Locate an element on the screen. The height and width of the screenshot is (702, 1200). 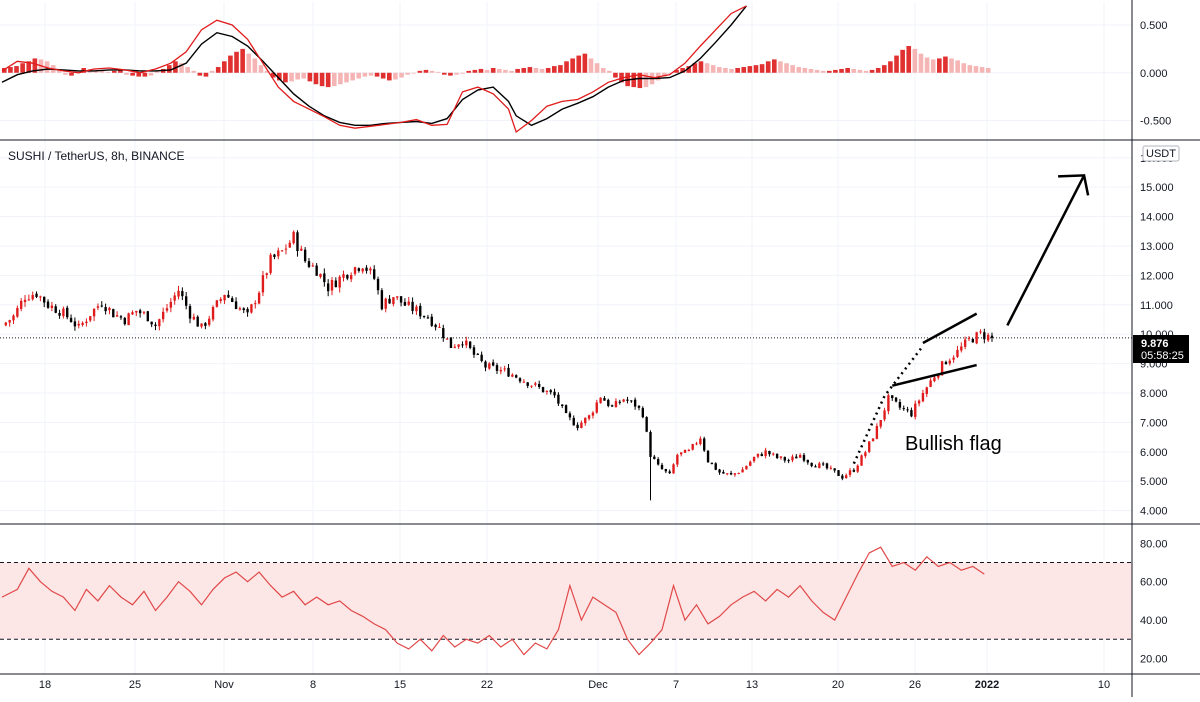
pair-title: SUSHI / TetherUS, 8h, BINANCE is located at coordinates (96, 156).